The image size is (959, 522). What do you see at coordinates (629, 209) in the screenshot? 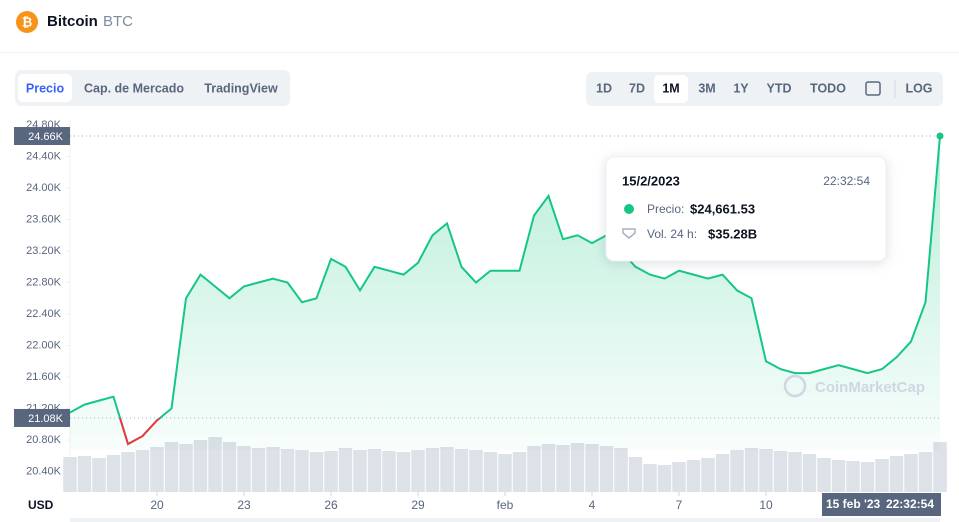
I see `tooltip-price-dot` at bounding box center [629, 209].